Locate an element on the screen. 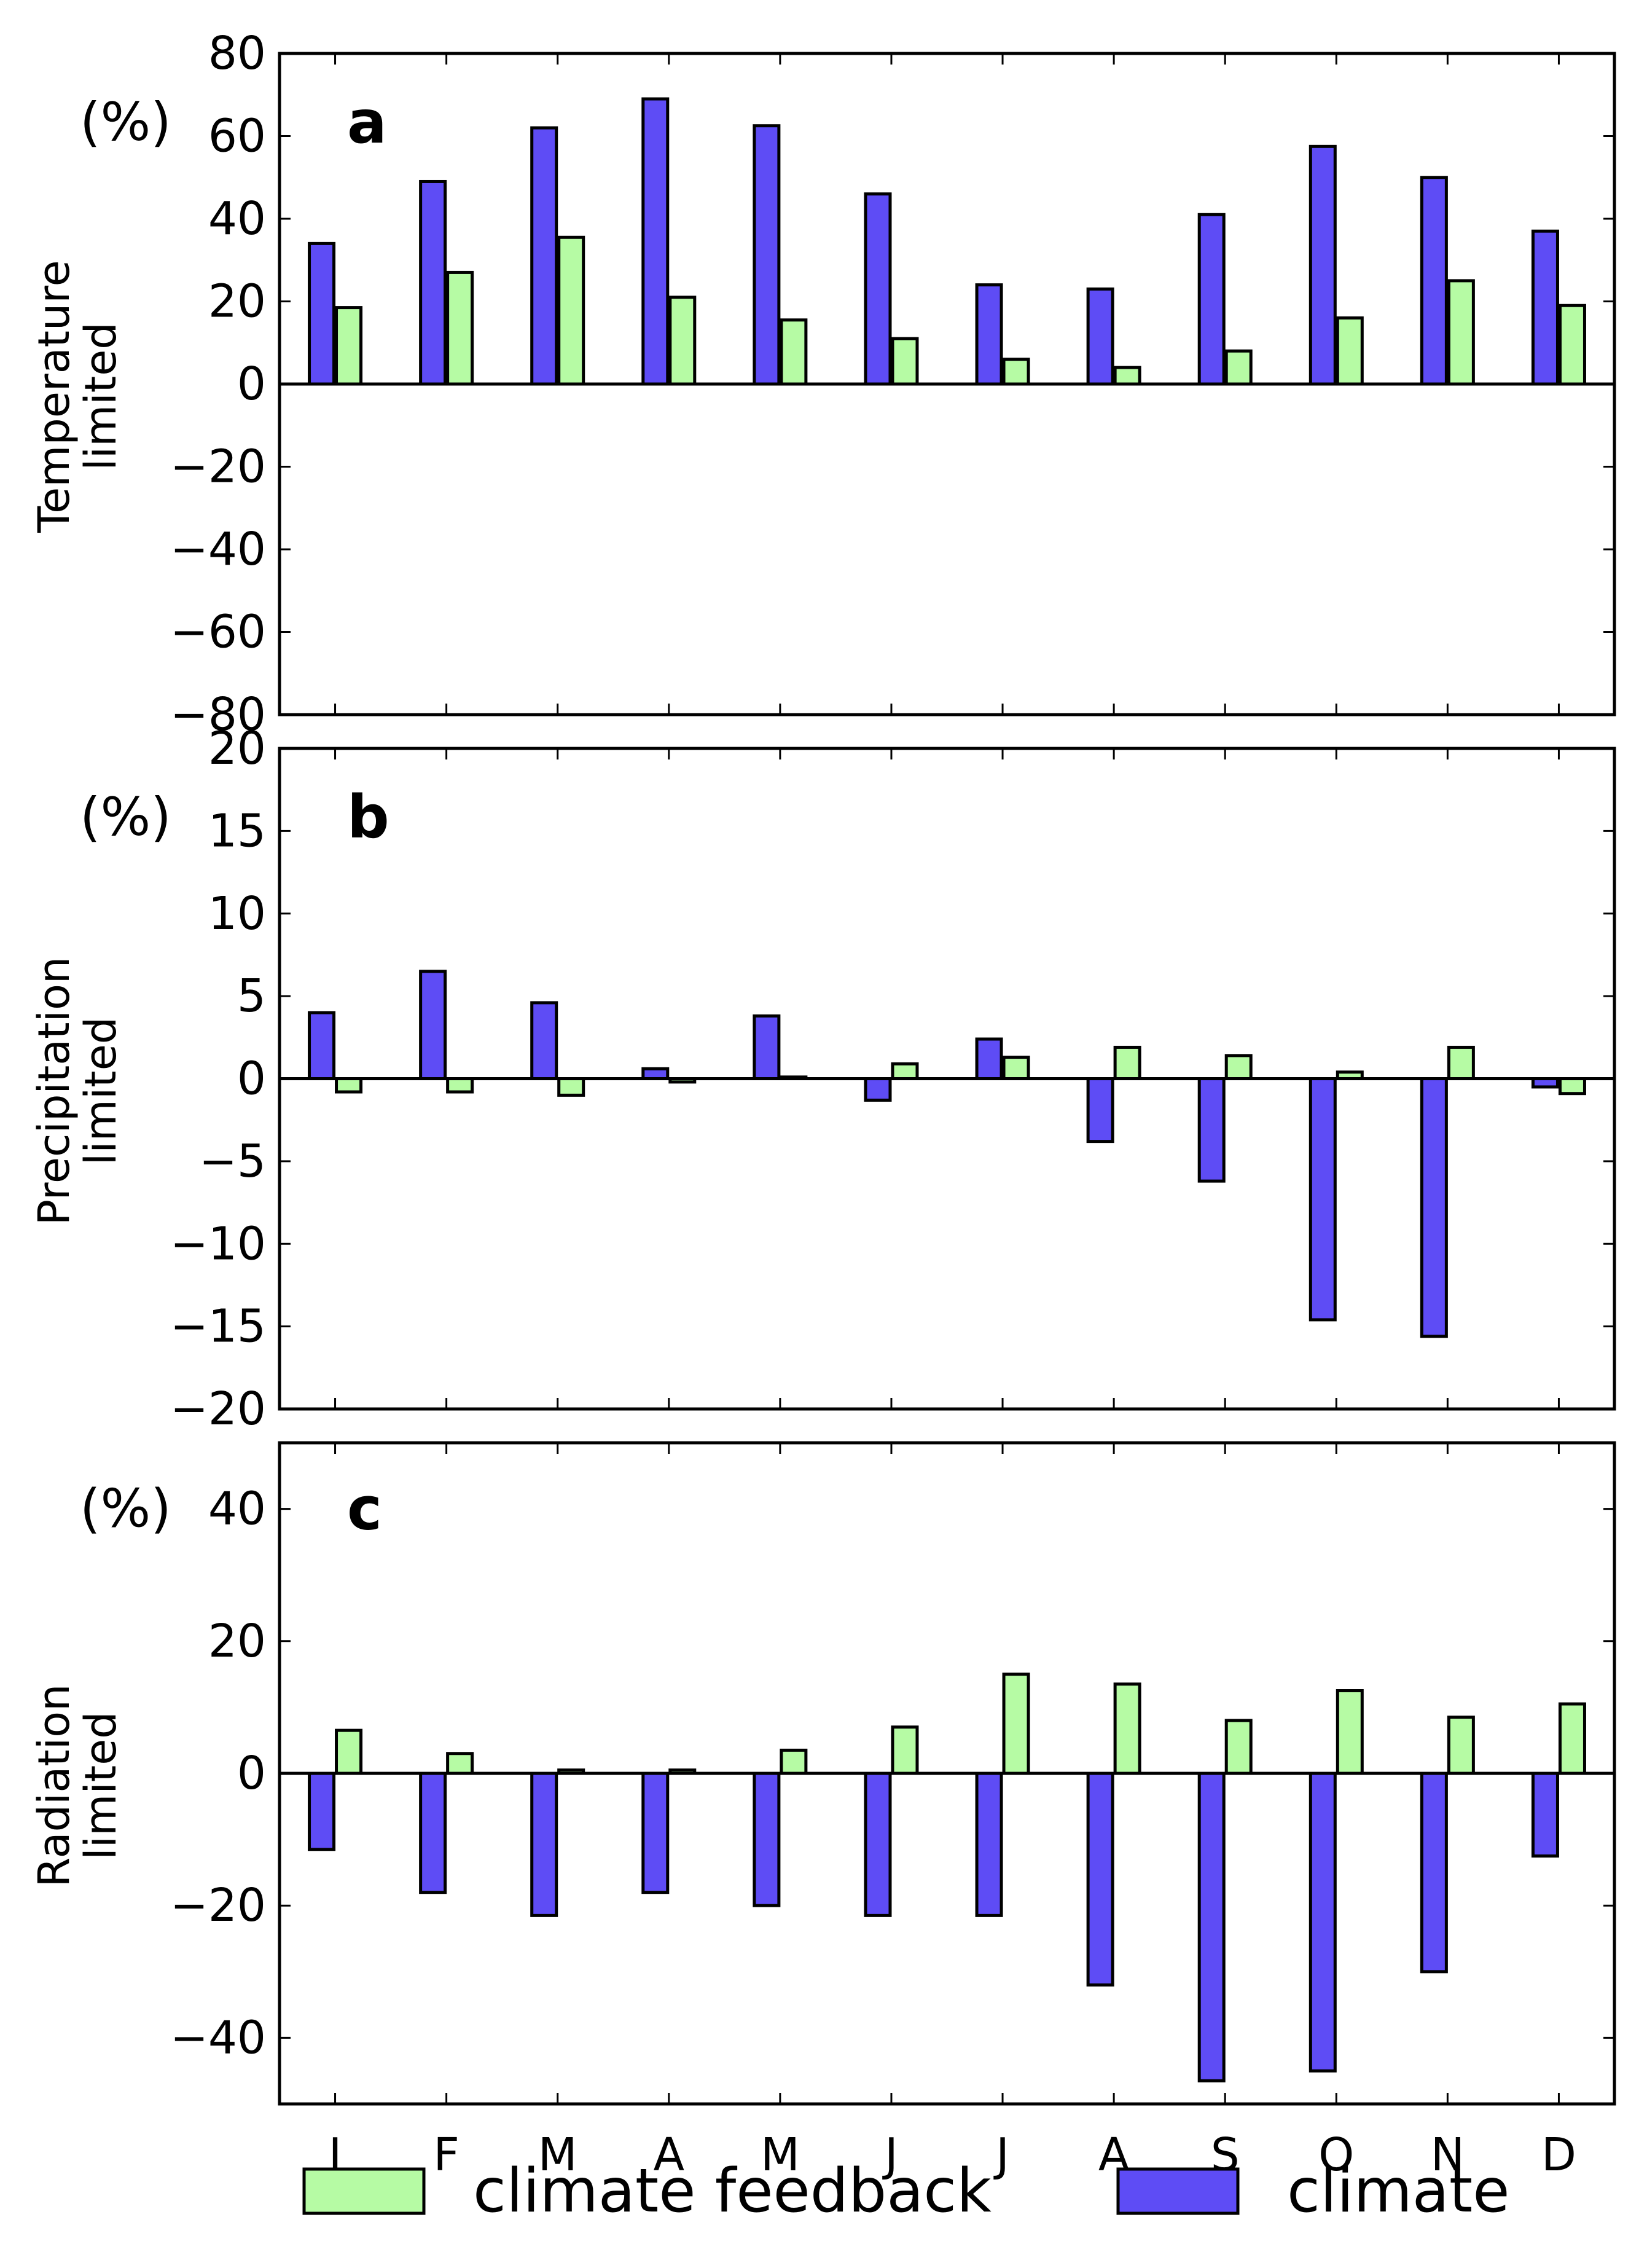 This screenshot has width=1647, height=2268. y-axis-label-line: Precipitation is located at coordinates (54, 1091).